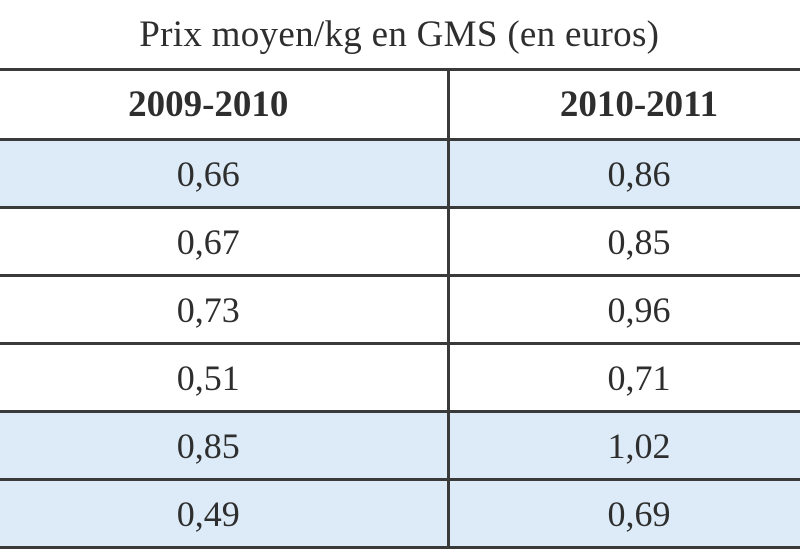  Describe the element at coordinates (624, 174) in the screenshot. I see `table-cell: 0,86` at that location.